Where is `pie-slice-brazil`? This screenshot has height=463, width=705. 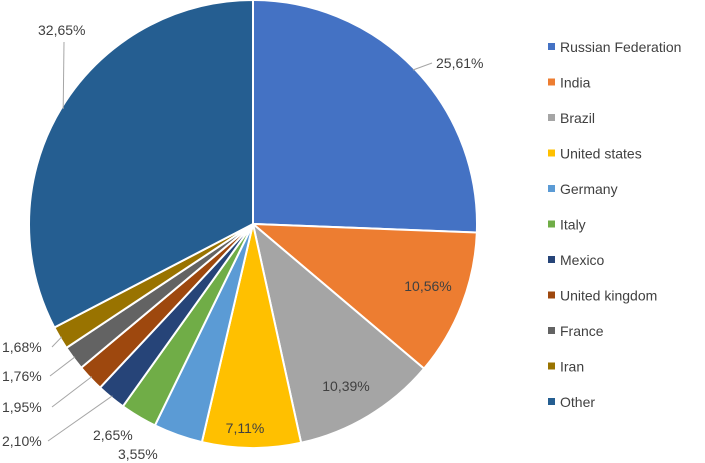
pie-slice-brazil is located at coordinates (338, 332).